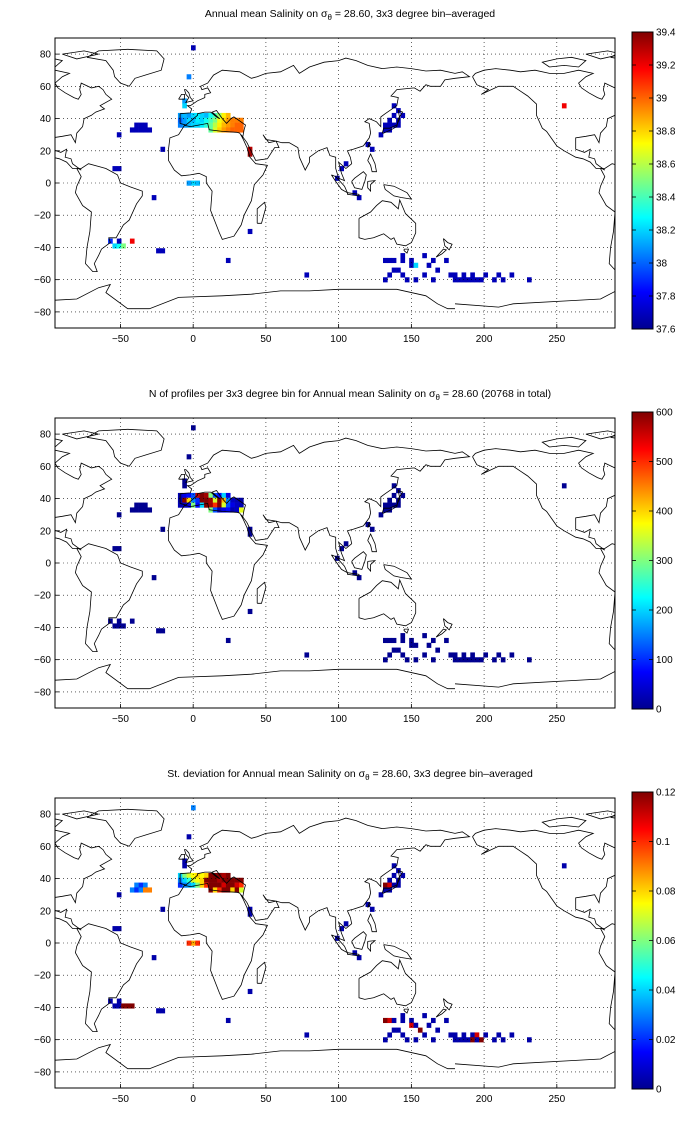 The image size is (696, 1140). What do you see at coordinates (48, 564) in the screenshot?
I see `y-tick-label: 0` at bounding box center [48, 564].